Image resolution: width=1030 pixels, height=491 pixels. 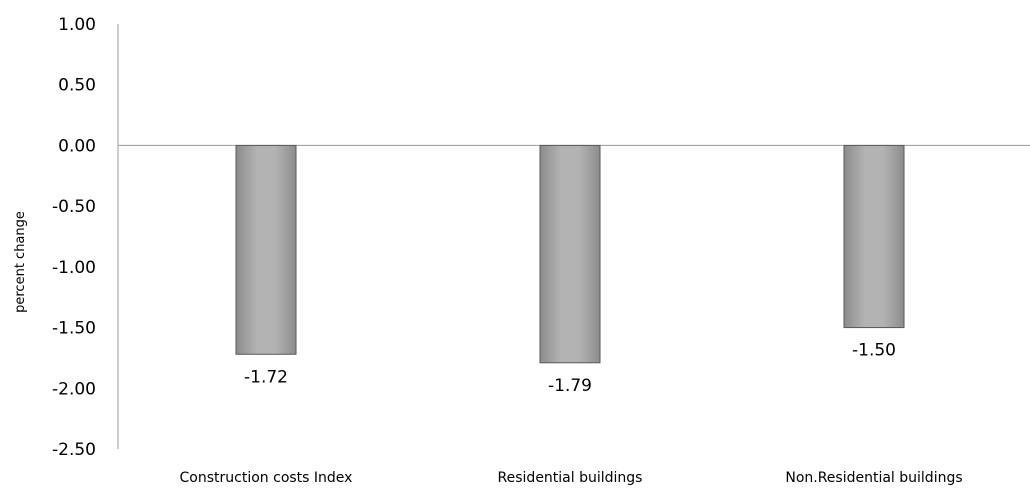 What do you see at coordinates (74, 207) in the screenshot?
I see `y-tick-label: -0.50` at bounding box center [74, 207].